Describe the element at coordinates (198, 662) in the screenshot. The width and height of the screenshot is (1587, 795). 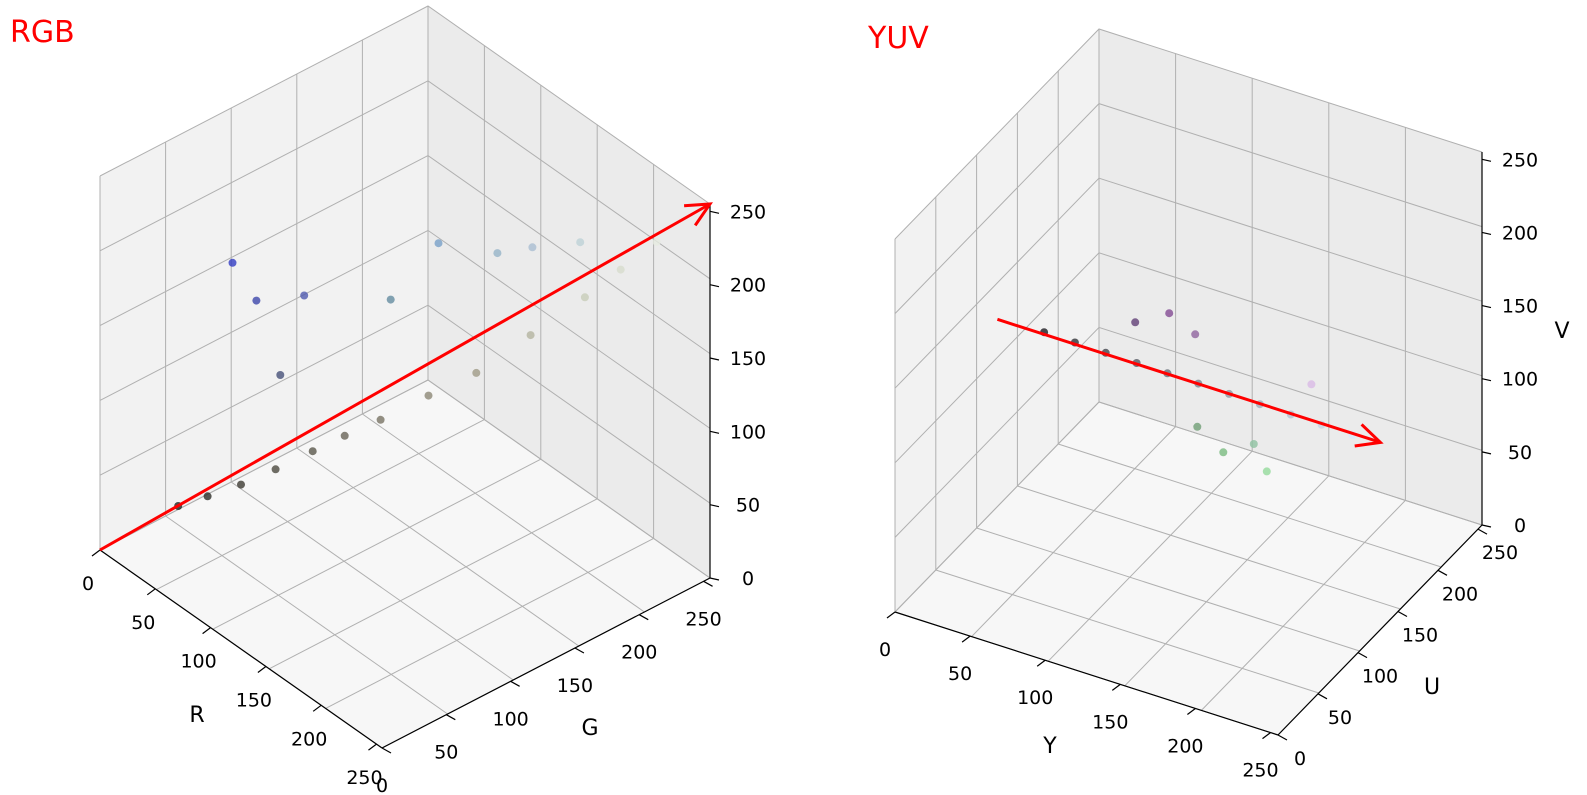
I see `x-tick-label: 100` at that location.